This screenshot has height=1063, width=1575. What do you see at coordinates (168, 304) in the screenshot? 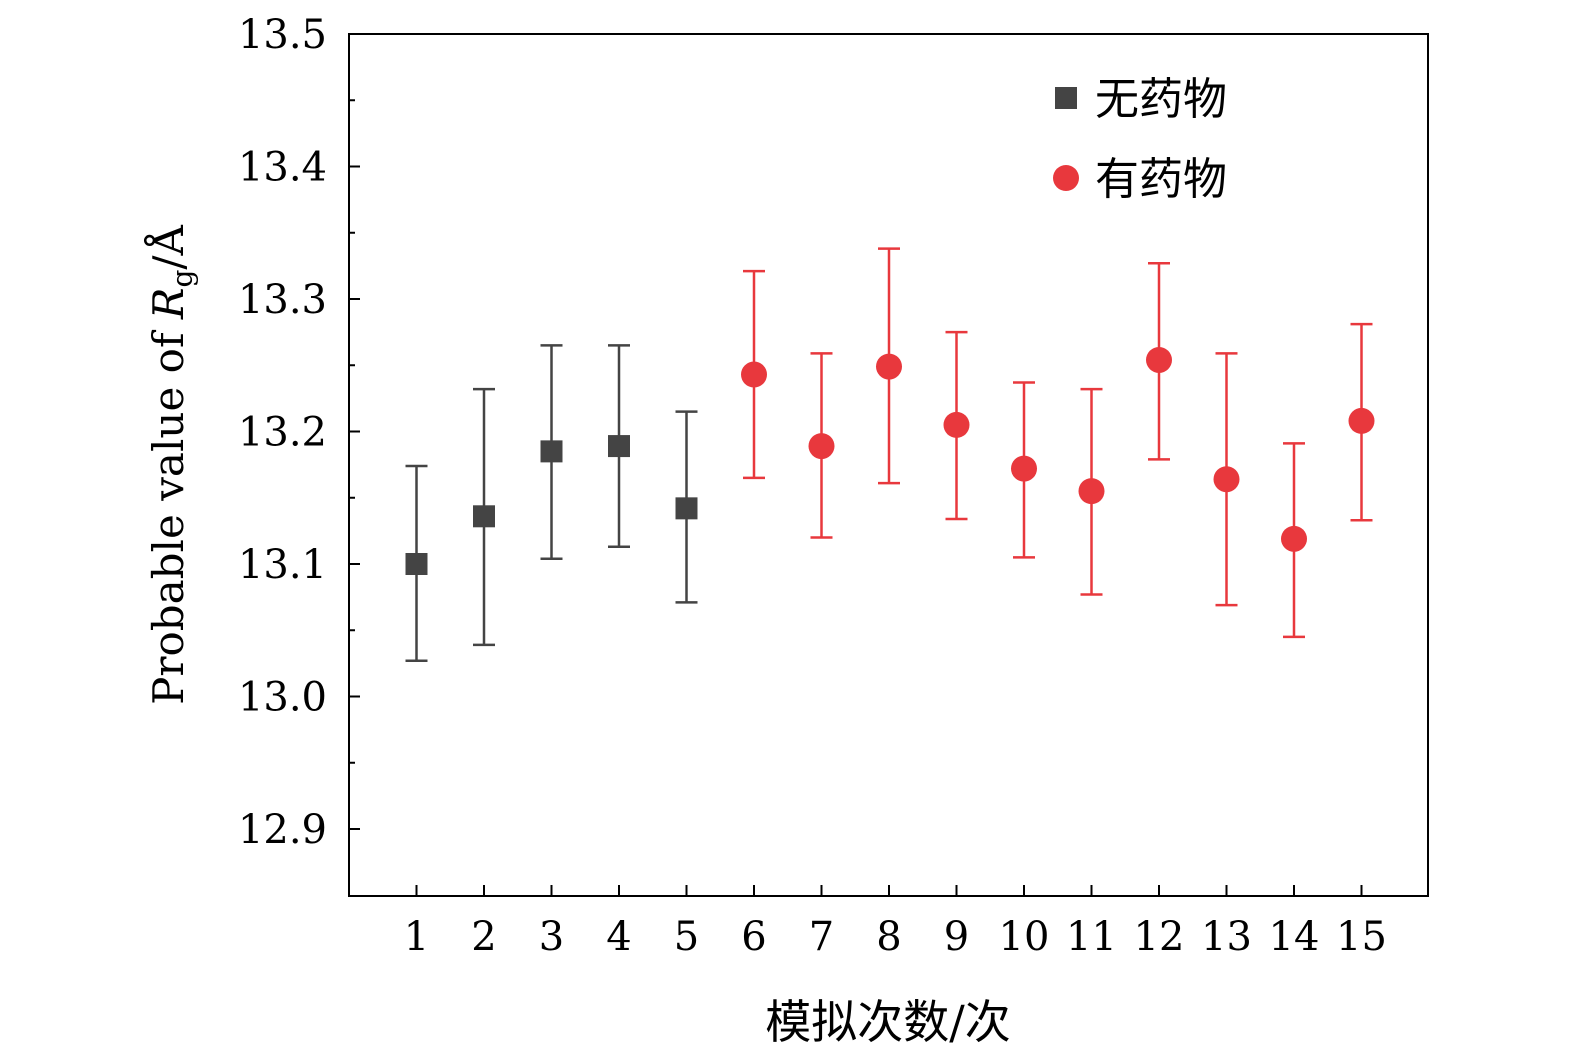
I see `y-axis-label-symbol: R` at bounding box center [168, 304].